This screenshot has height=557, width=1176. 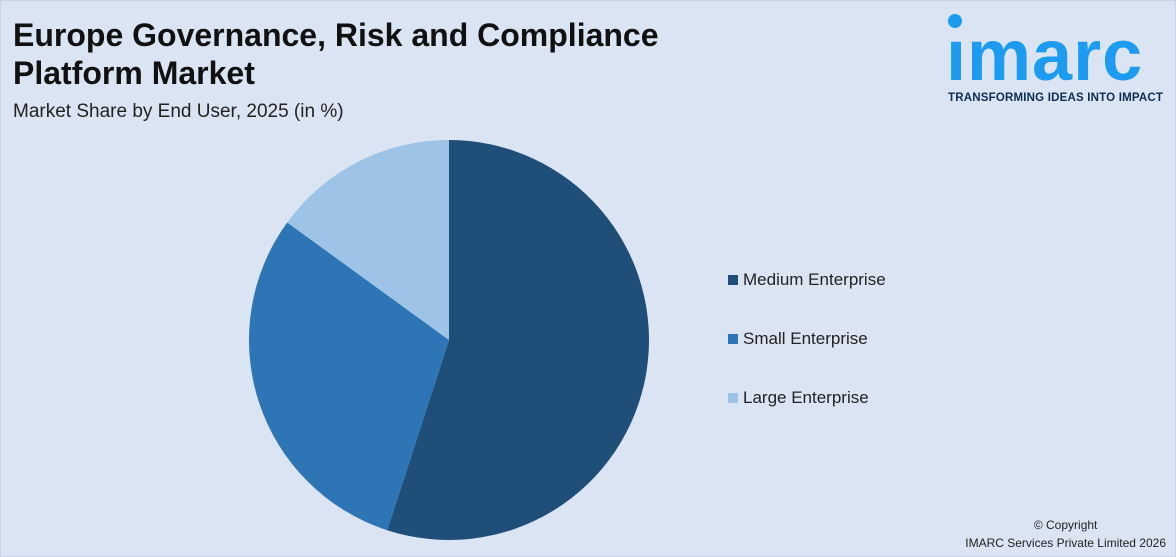 I want to click on imarc-logo: ı marc TRANSFORMING IDEAS INTO IMPACT, so click(x=1059, y=60).